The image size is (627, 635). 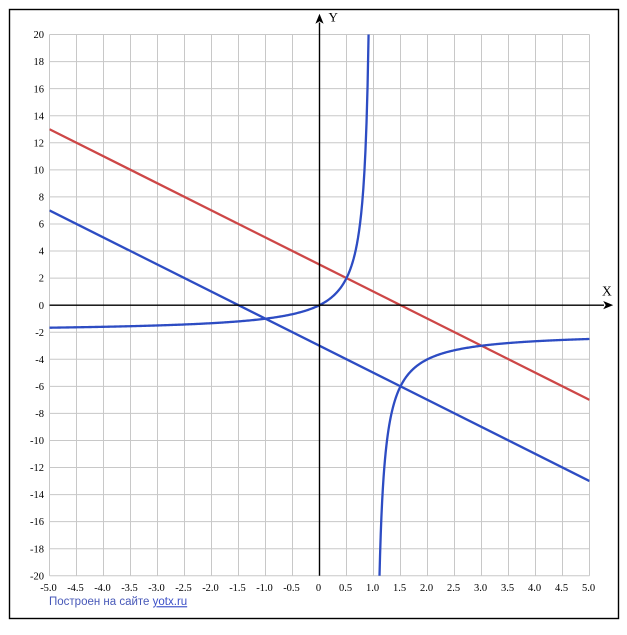 I want to click on svg-text: 5.0, so click(x=588, y=588).